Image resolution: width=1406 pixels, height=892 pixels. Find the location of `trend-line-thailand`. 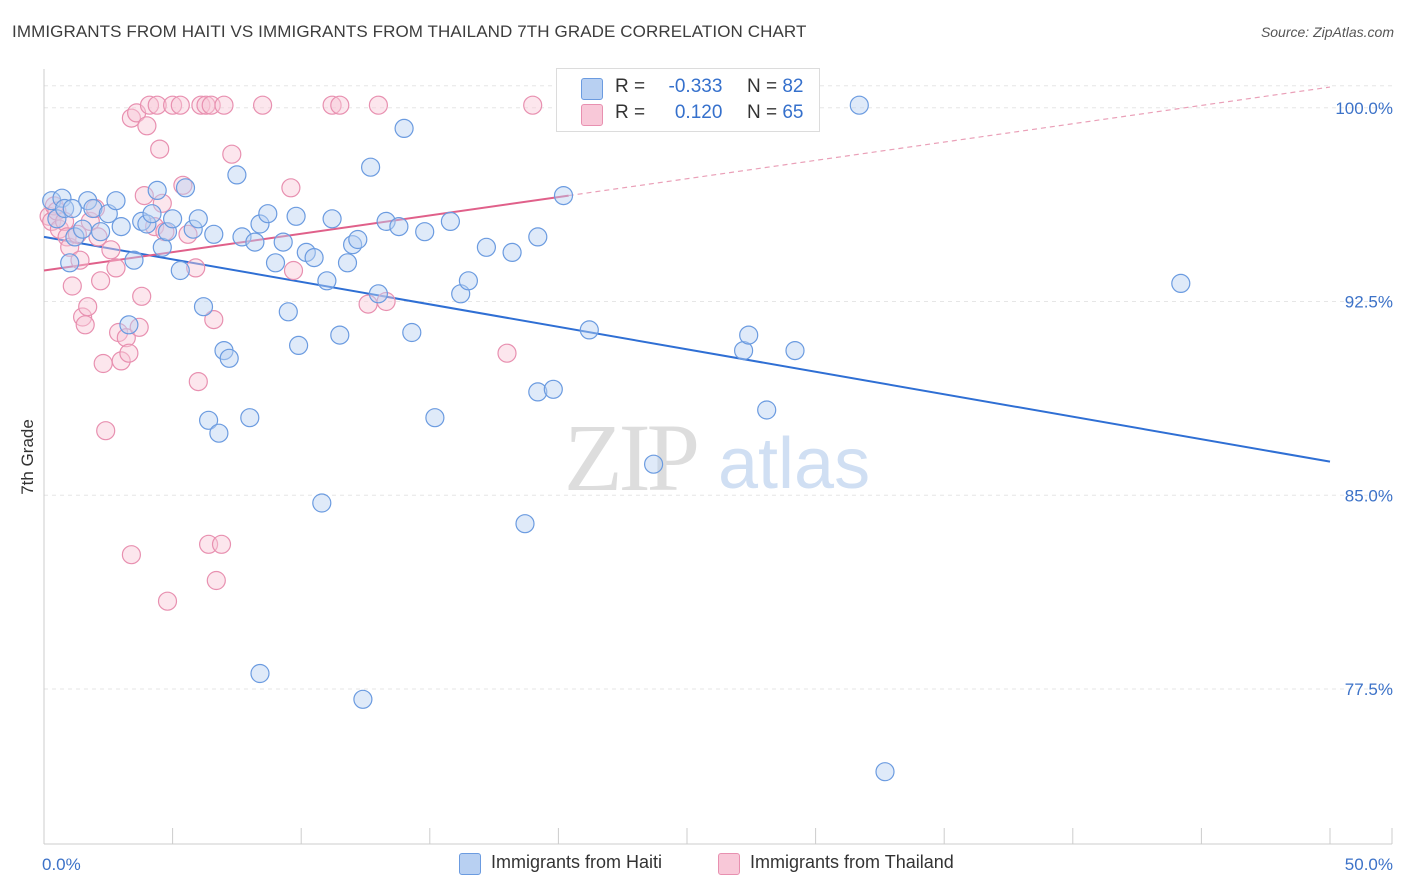

trend-line-thailand is located at coordinates (306, 233).